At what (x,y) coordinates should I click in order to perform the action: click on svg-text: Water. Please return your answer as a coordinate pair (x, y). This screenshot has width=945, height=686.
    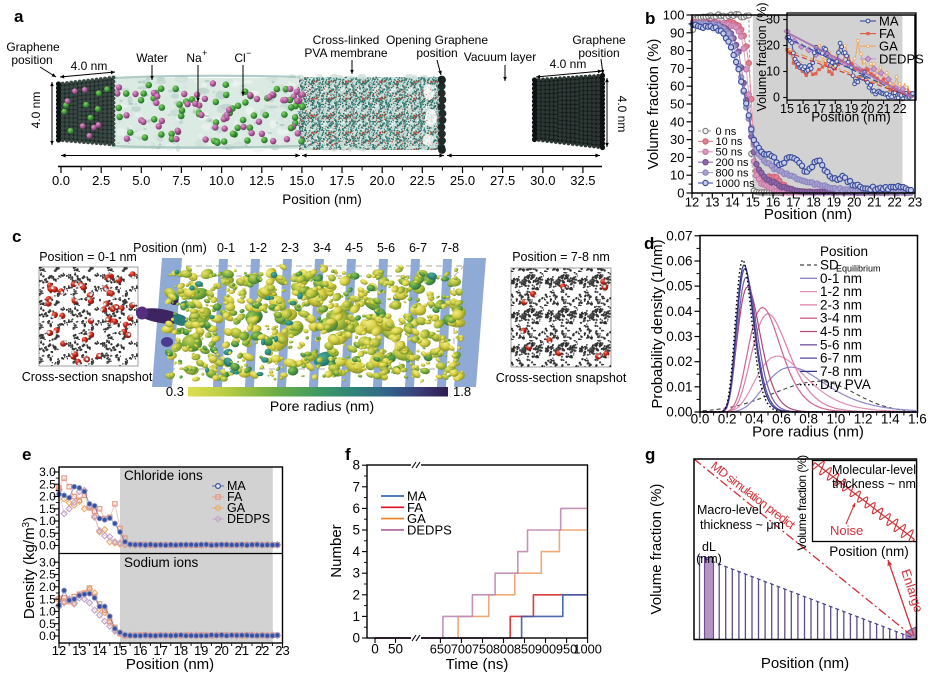
    Looking at the image, I should click on (152, 58).